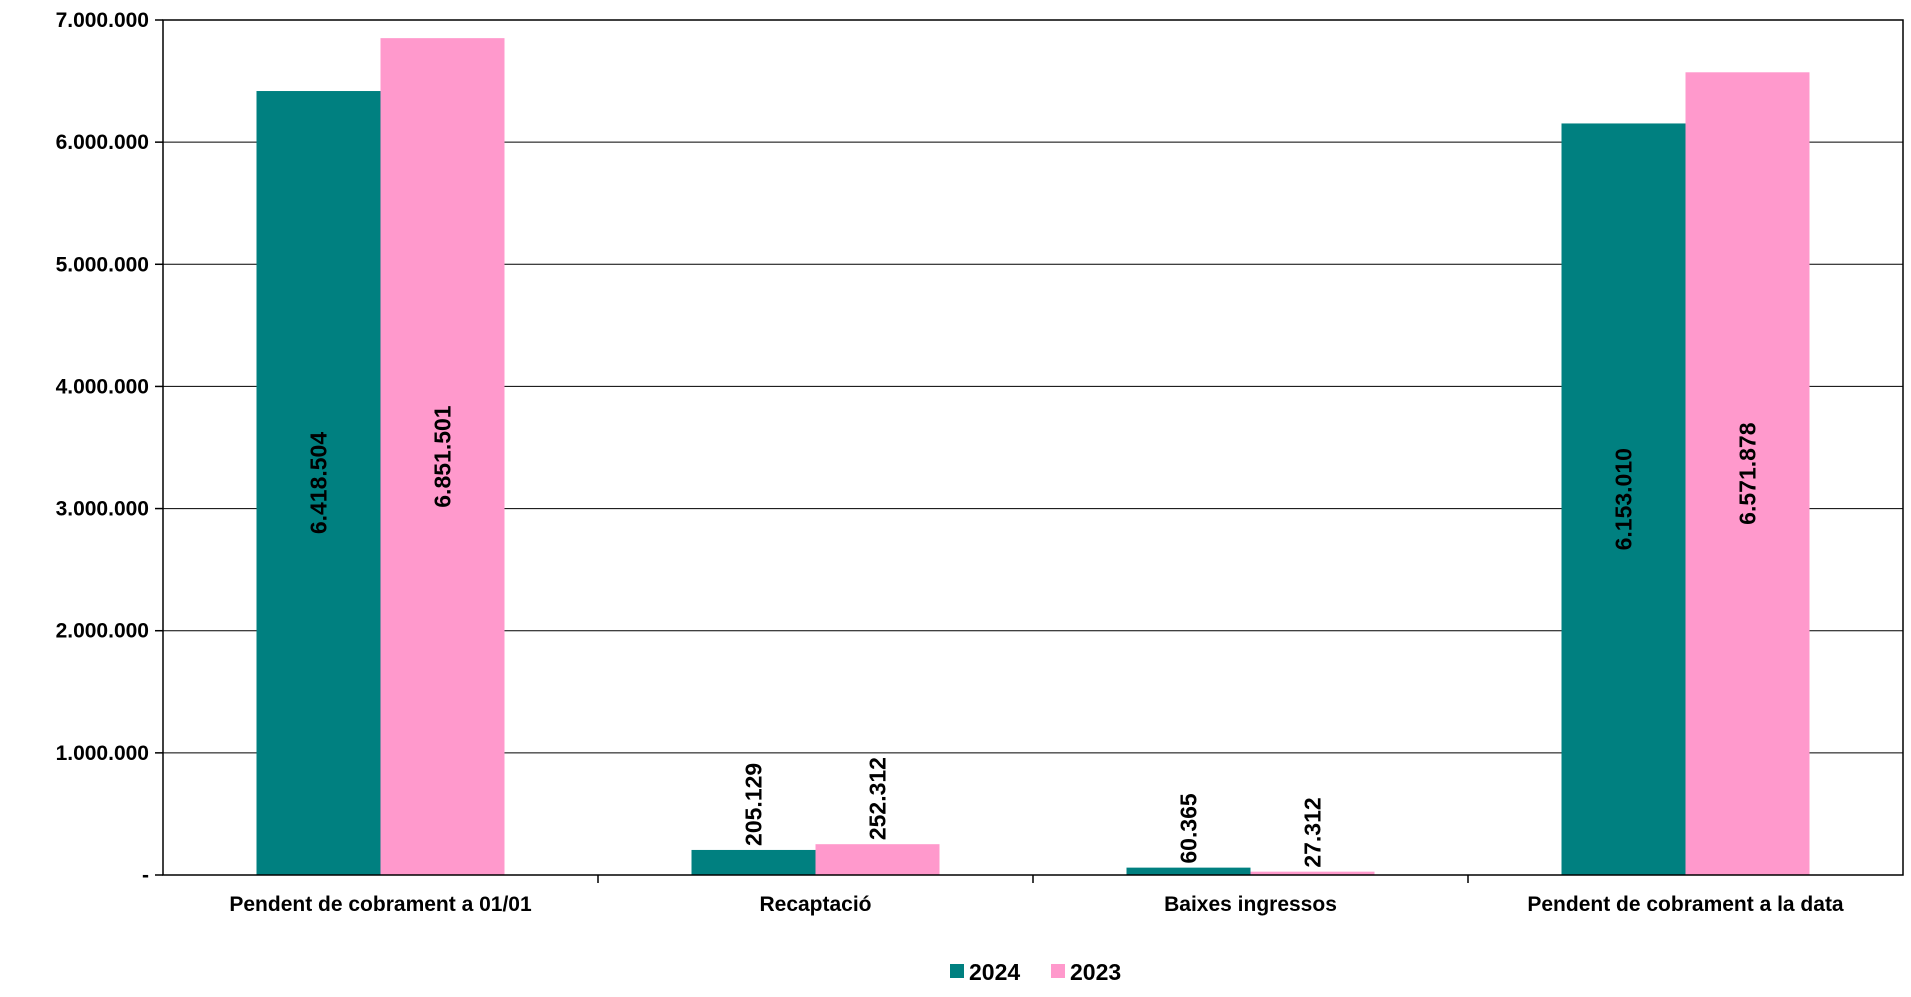 The height and width of the screenshot is (997, 1911). Describe the element at coordinates (1250, 904) in the screenshot. I see `x-category-label: Baixes ingressos` at that location.